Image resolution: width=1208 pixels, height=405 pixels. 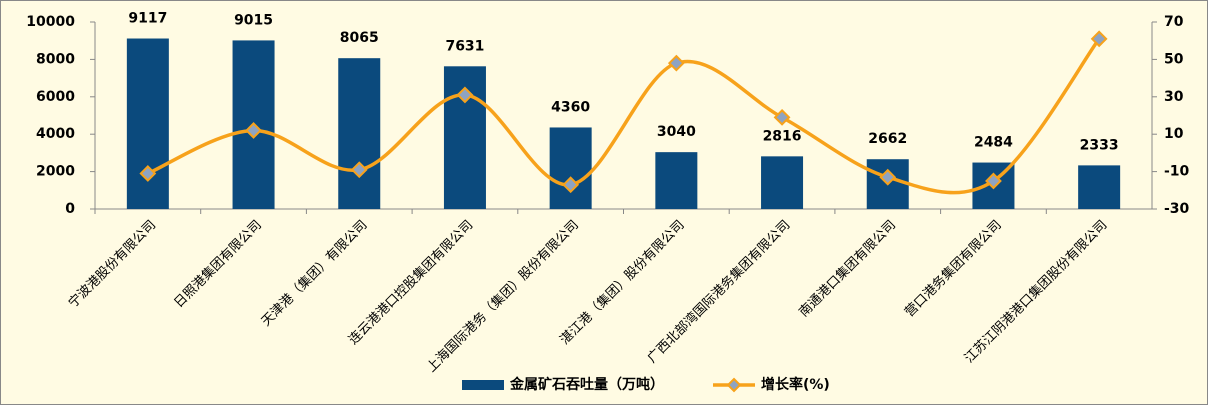 What do you see at coordinates (1174, 59) in the screenshot?
I see `y2-tick-label: 50` at bounding box center [1174, 59].